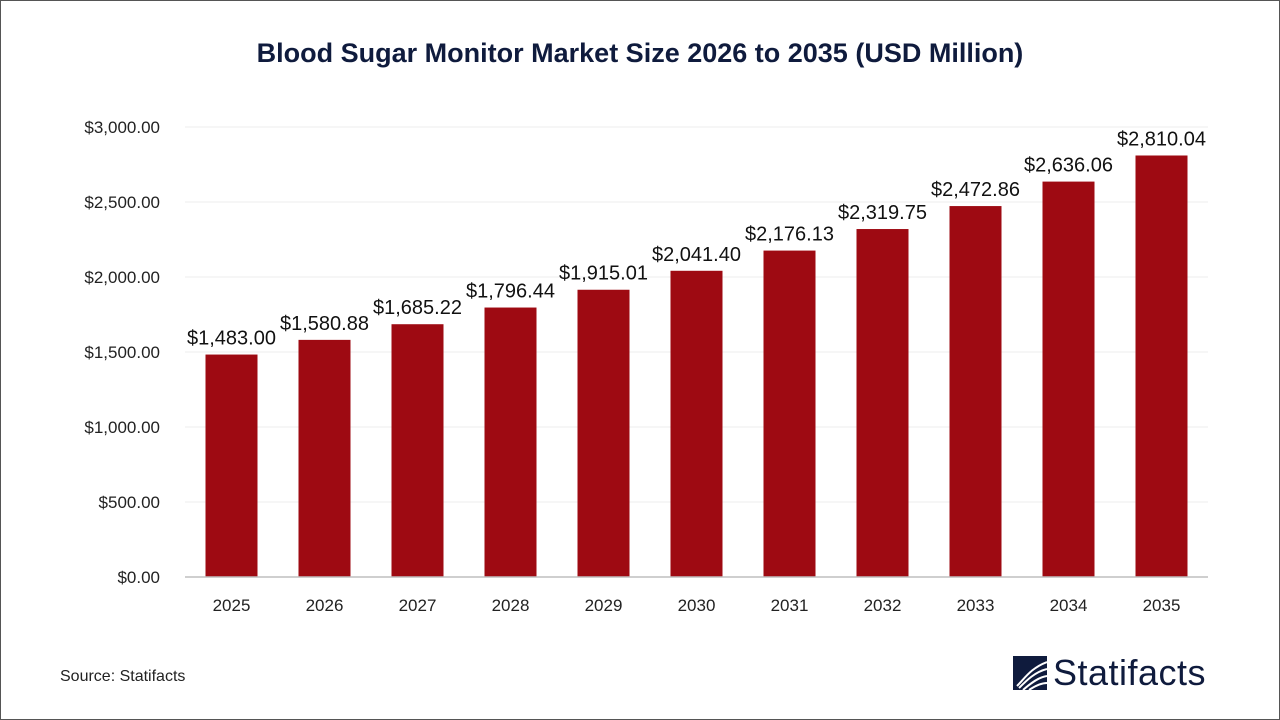 Image resolution: width=1280 pixels, height=720 pixels. Describe the element at coordinates (1162, 605) in the screenshot. I see `x-tick-label: 2035` at that location.